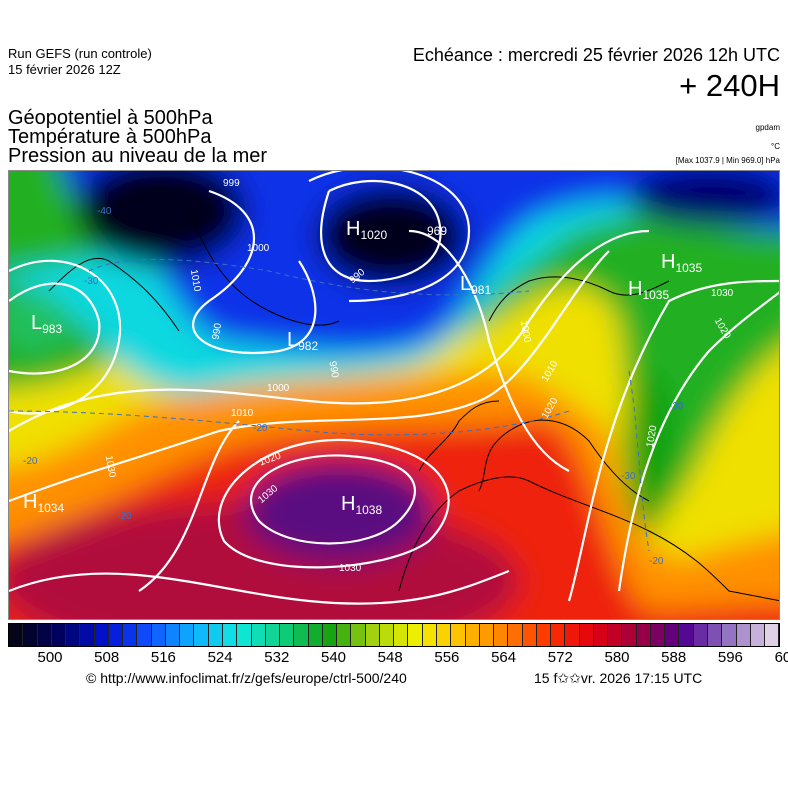  What do you see at coordinates (767, 127) in the screenshot?
I see `unit-geopotential: gpdam` at bounding box center [767, 127].